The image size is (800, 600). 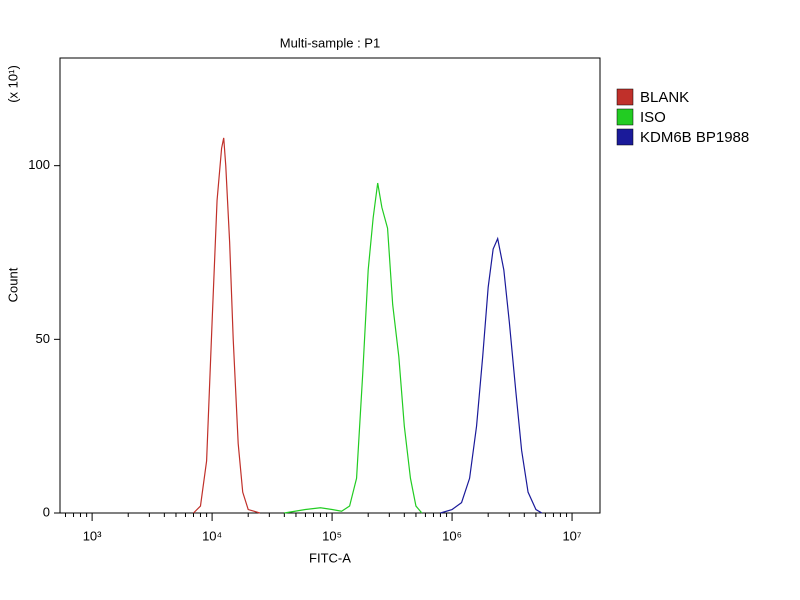 What do you see at coordinates (12, 284) in the screenshot?
I see `y-axis-label: Count` at bounding box center [12, 284].